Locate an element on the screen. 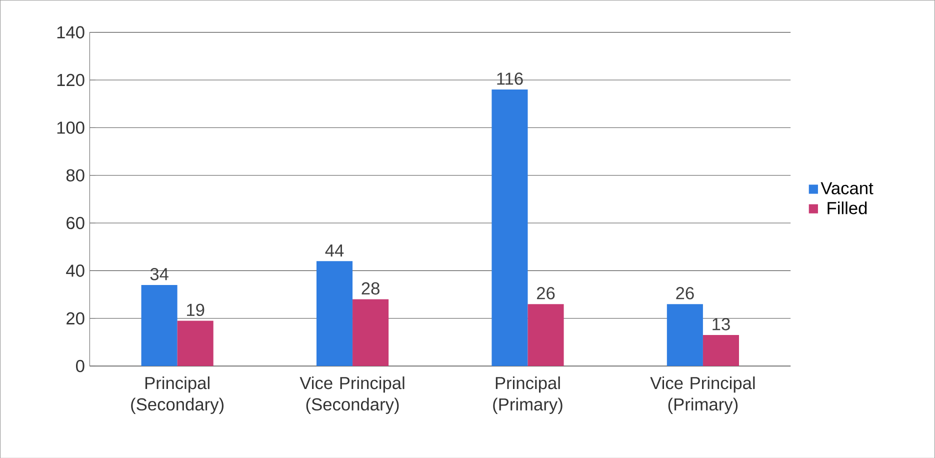  x-tick-label: Vice Principal (Secondary) is located at coordinates (352, 395).